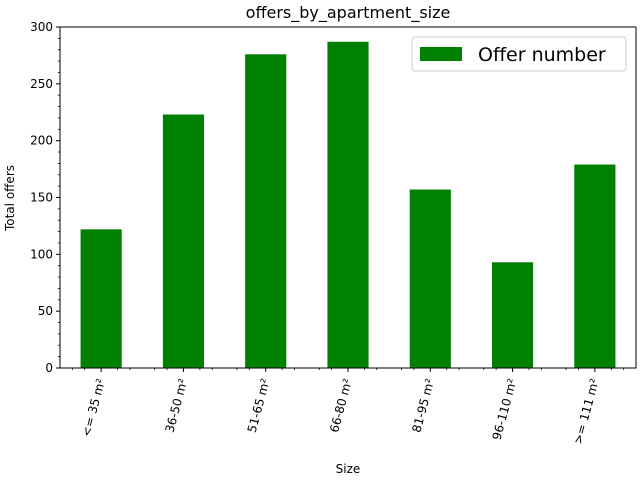 This screenshot has height=480, width=640. I want to click on y-tick-label: 250, so click(41, 84).